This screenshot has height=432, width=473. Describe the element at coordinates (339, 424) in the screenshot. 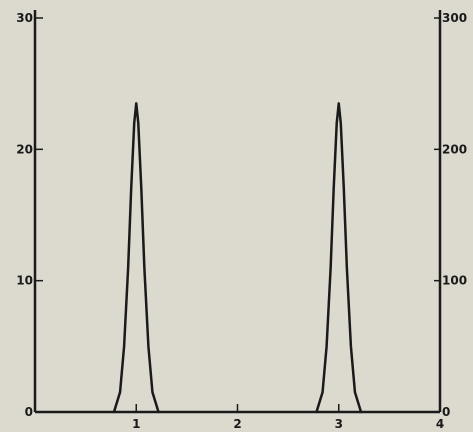

I see `x-tick-label: 3` at that location.